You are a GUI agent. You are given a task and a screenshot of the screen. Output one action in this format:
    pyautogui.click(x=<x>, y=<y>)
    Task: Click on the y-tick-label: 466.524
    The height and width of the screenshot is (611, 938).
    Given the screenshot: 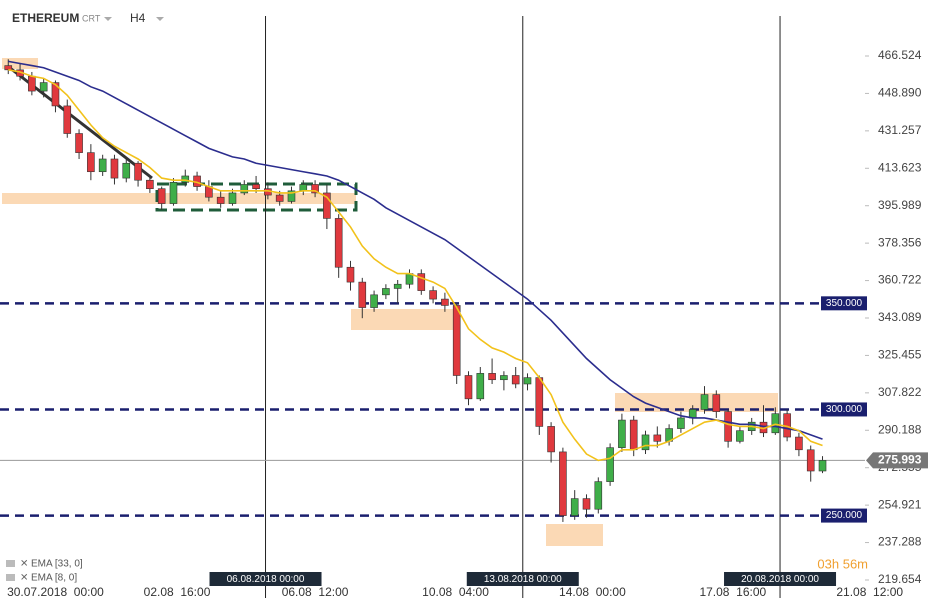 What is the action you would take?
    pyautogui.click(x=900, y=55)
    